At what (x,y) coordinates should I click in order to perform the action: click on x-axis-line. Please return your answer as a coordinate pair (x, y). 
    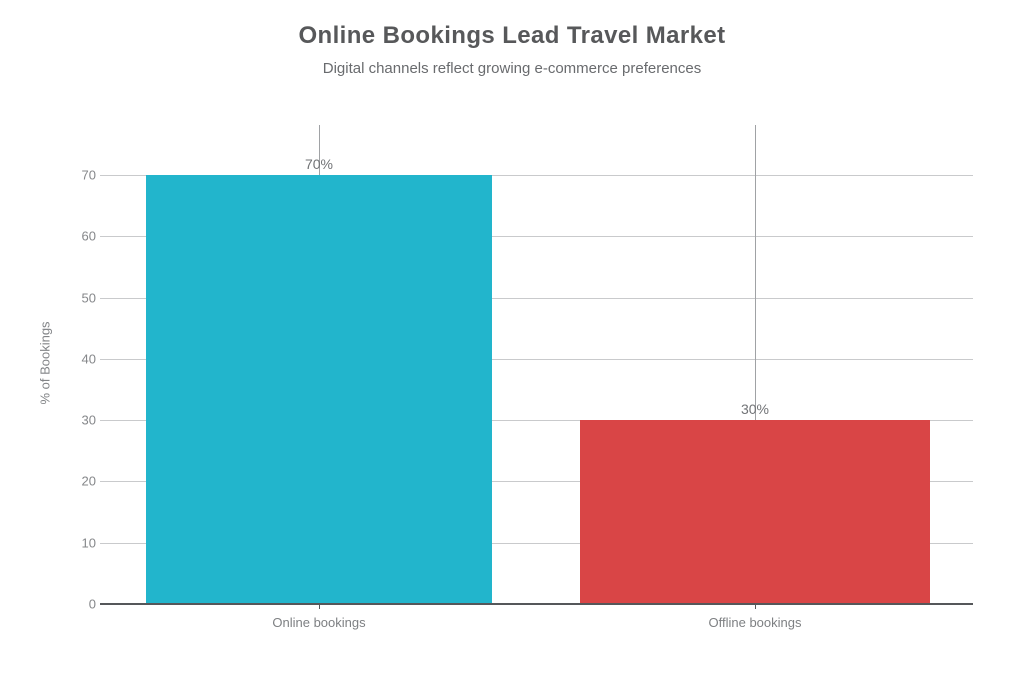
    Looking at the image, I should click on (536, 604).